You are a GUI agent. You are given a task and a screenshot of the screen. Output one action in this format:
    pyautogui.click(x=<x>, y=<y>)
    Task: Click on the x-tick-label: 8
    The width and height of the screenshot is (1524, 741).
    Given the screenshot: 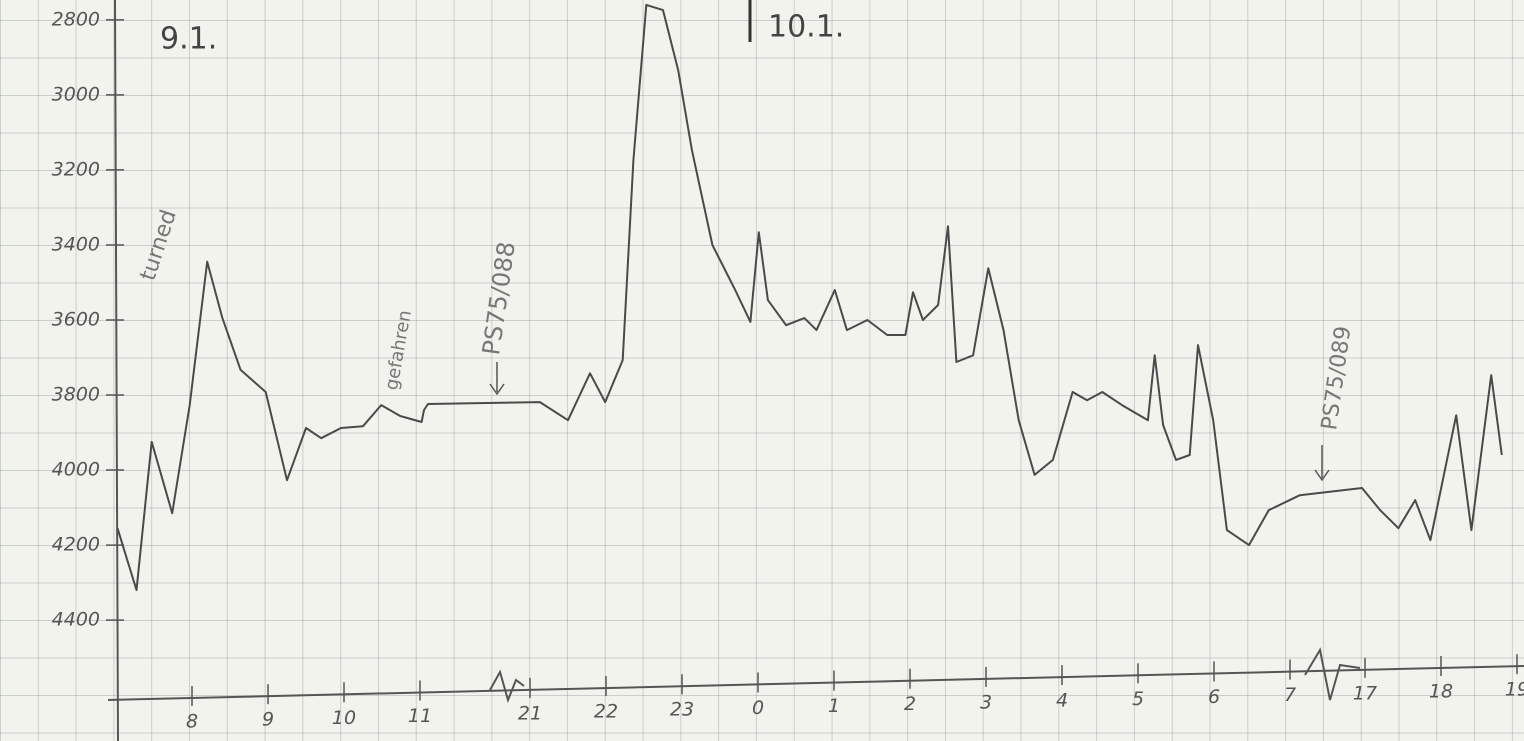 What is the action you would take?
    pyautogui.click(x=192, y=721)
    